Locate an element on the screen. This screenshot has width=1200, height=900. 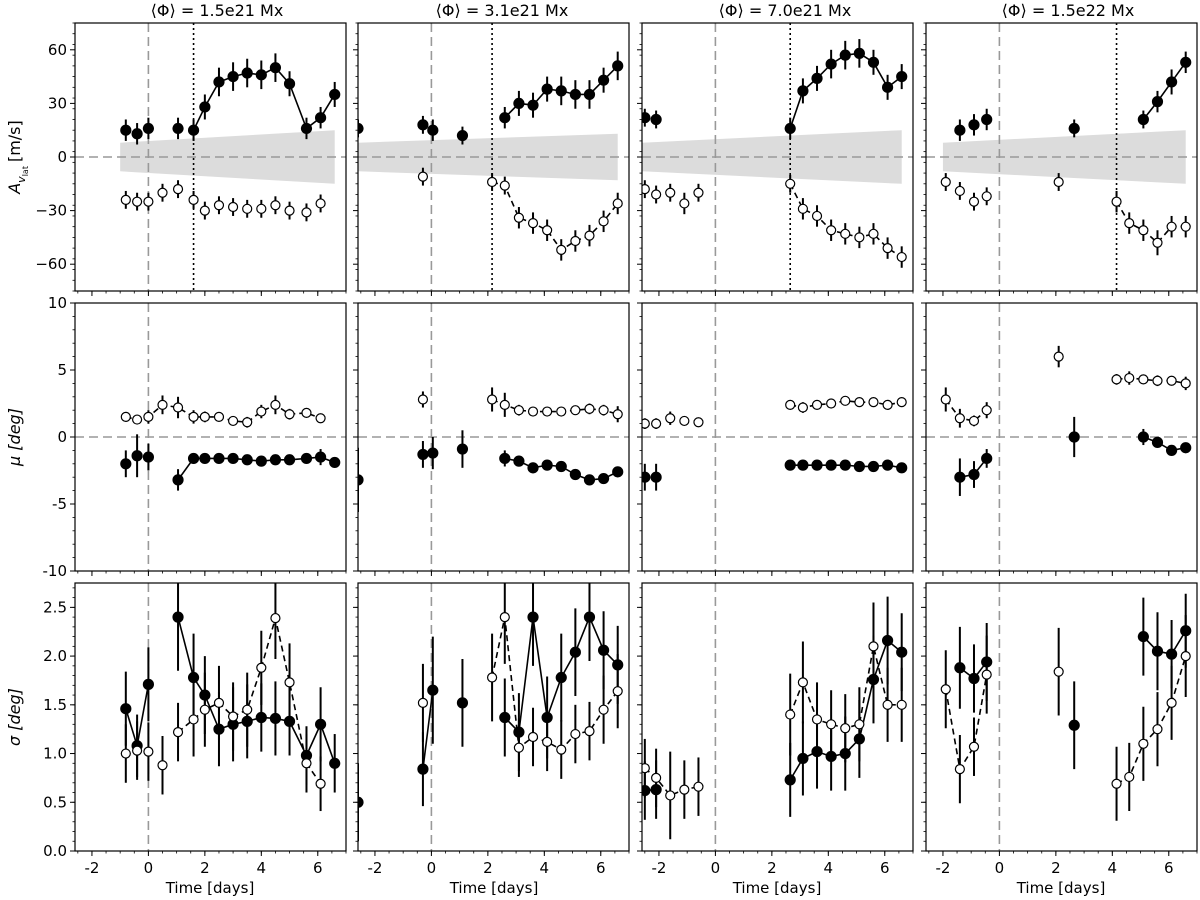
mean-axis-label: μ [deg] is located at coordinates (14, 437).